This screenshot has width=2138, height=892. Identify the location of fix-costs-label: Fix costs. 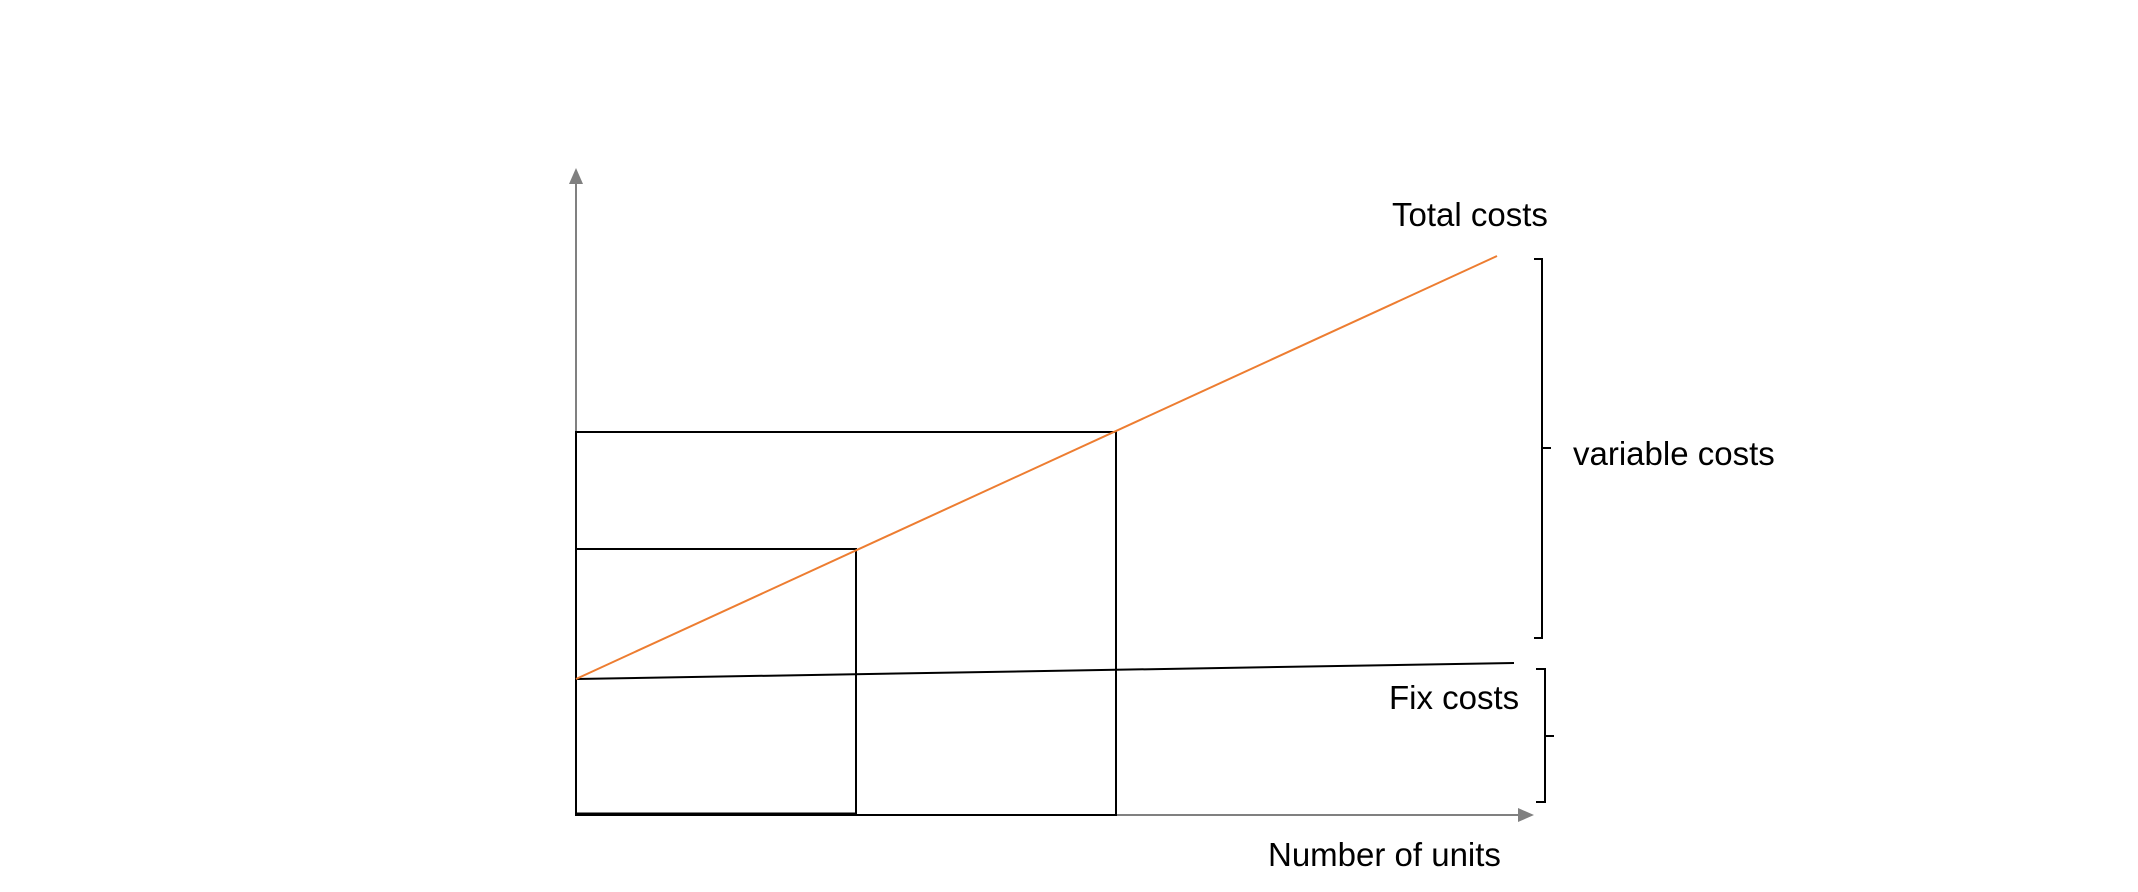
(1454, 697).